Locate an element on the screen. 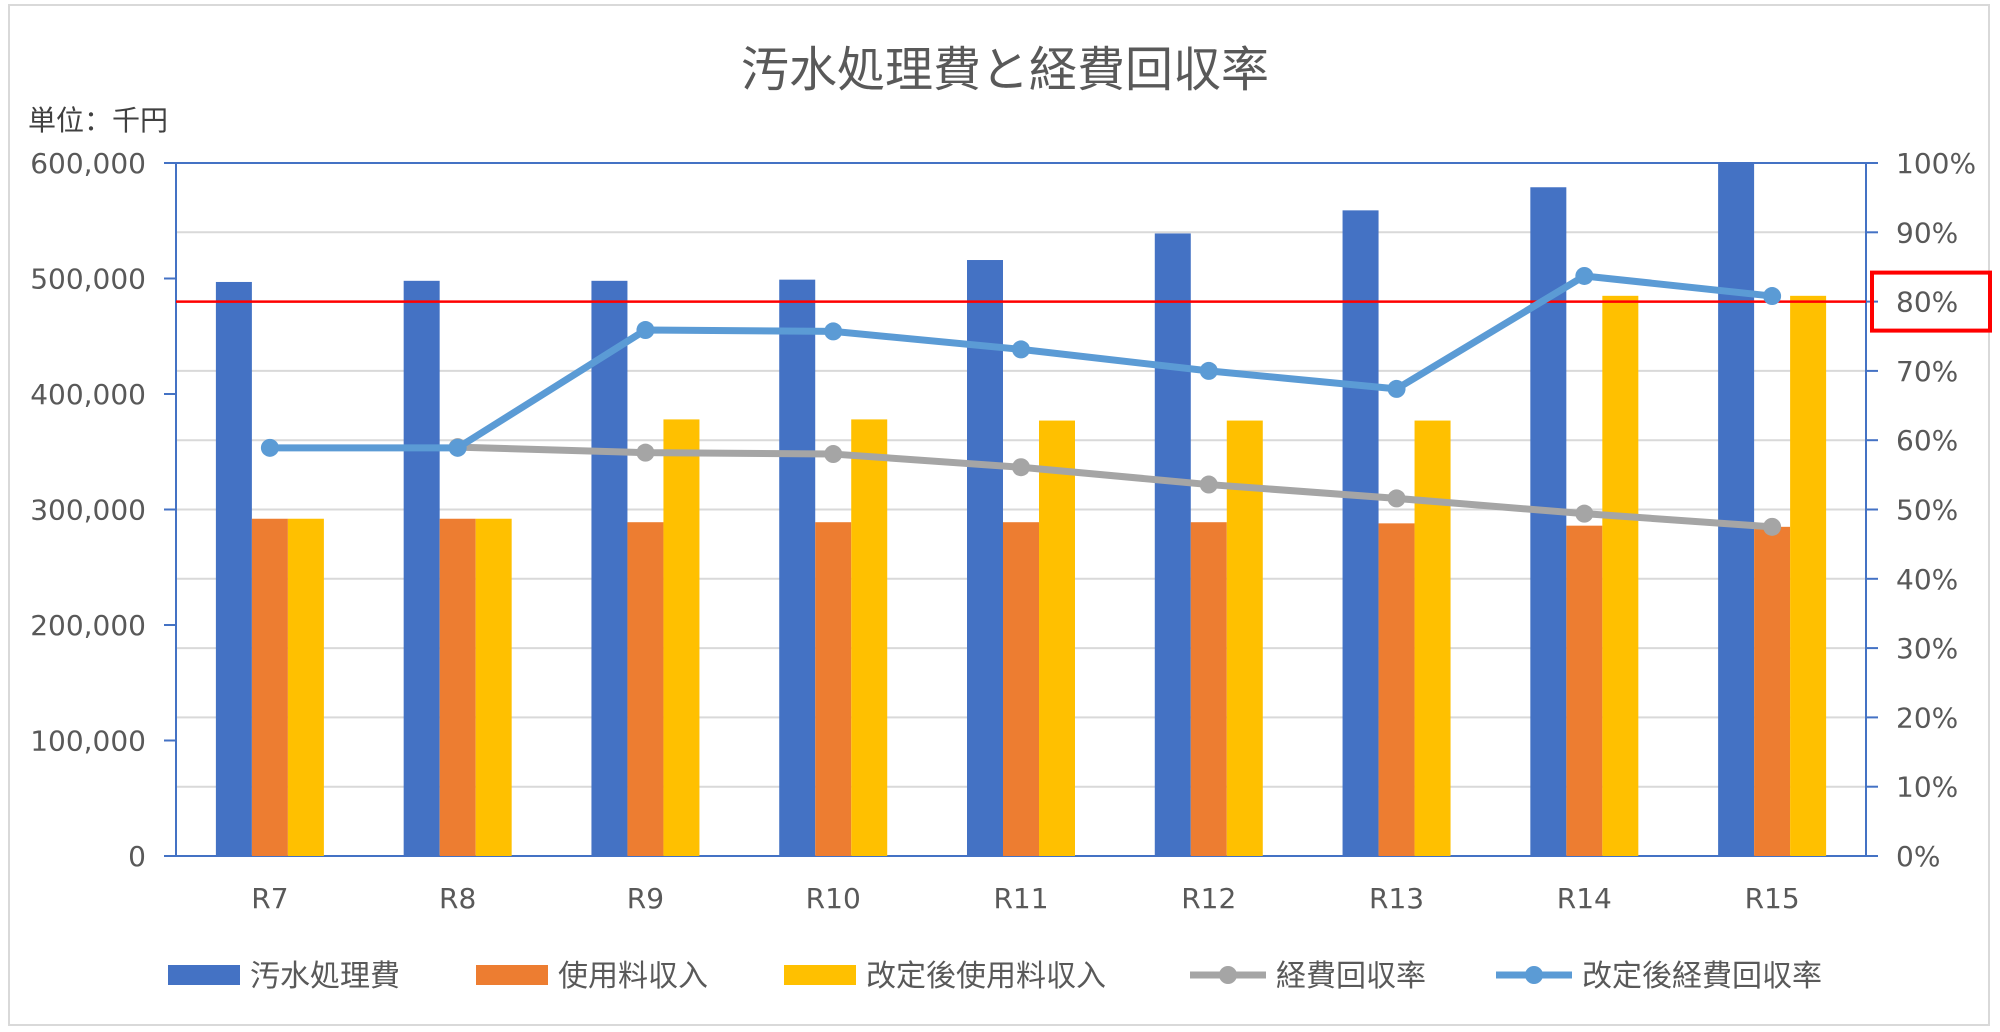 The width and height of the screenshot is (2000, 1032). right-tick-label: 10% is located at coordinates (1927, 787).